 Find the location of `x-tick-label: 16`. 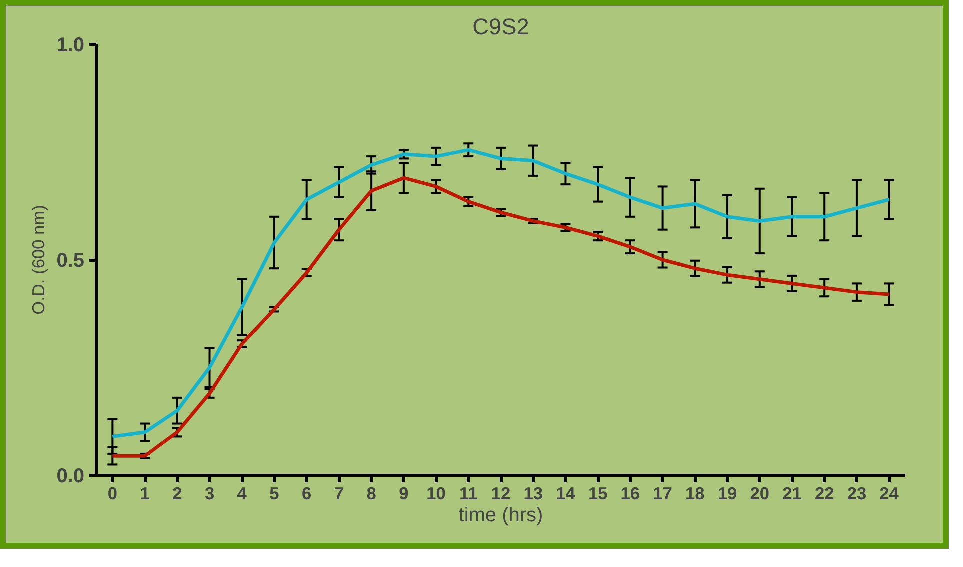

x-tick-label: 16 is located at coordinates (630, 494).